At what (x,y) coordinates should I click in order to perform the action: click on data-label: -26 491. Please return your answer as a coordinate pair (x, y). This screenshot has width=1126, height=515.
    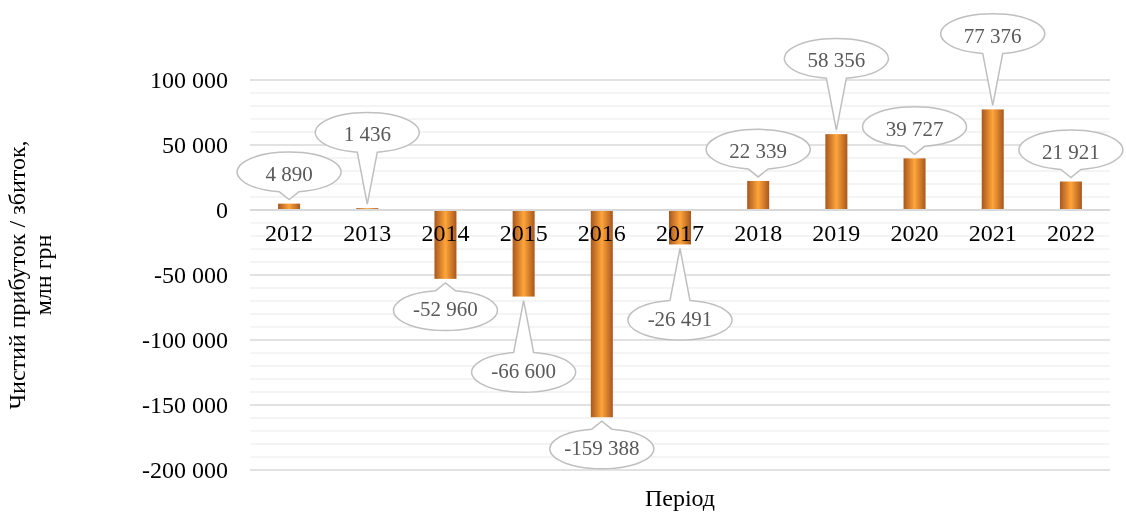
    Looking at the image, I should click on (680, 318).